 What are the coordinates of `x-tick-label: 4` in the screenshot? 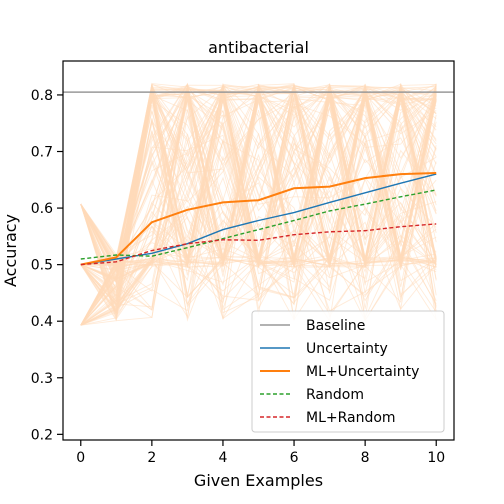 It's located at (222, 458).